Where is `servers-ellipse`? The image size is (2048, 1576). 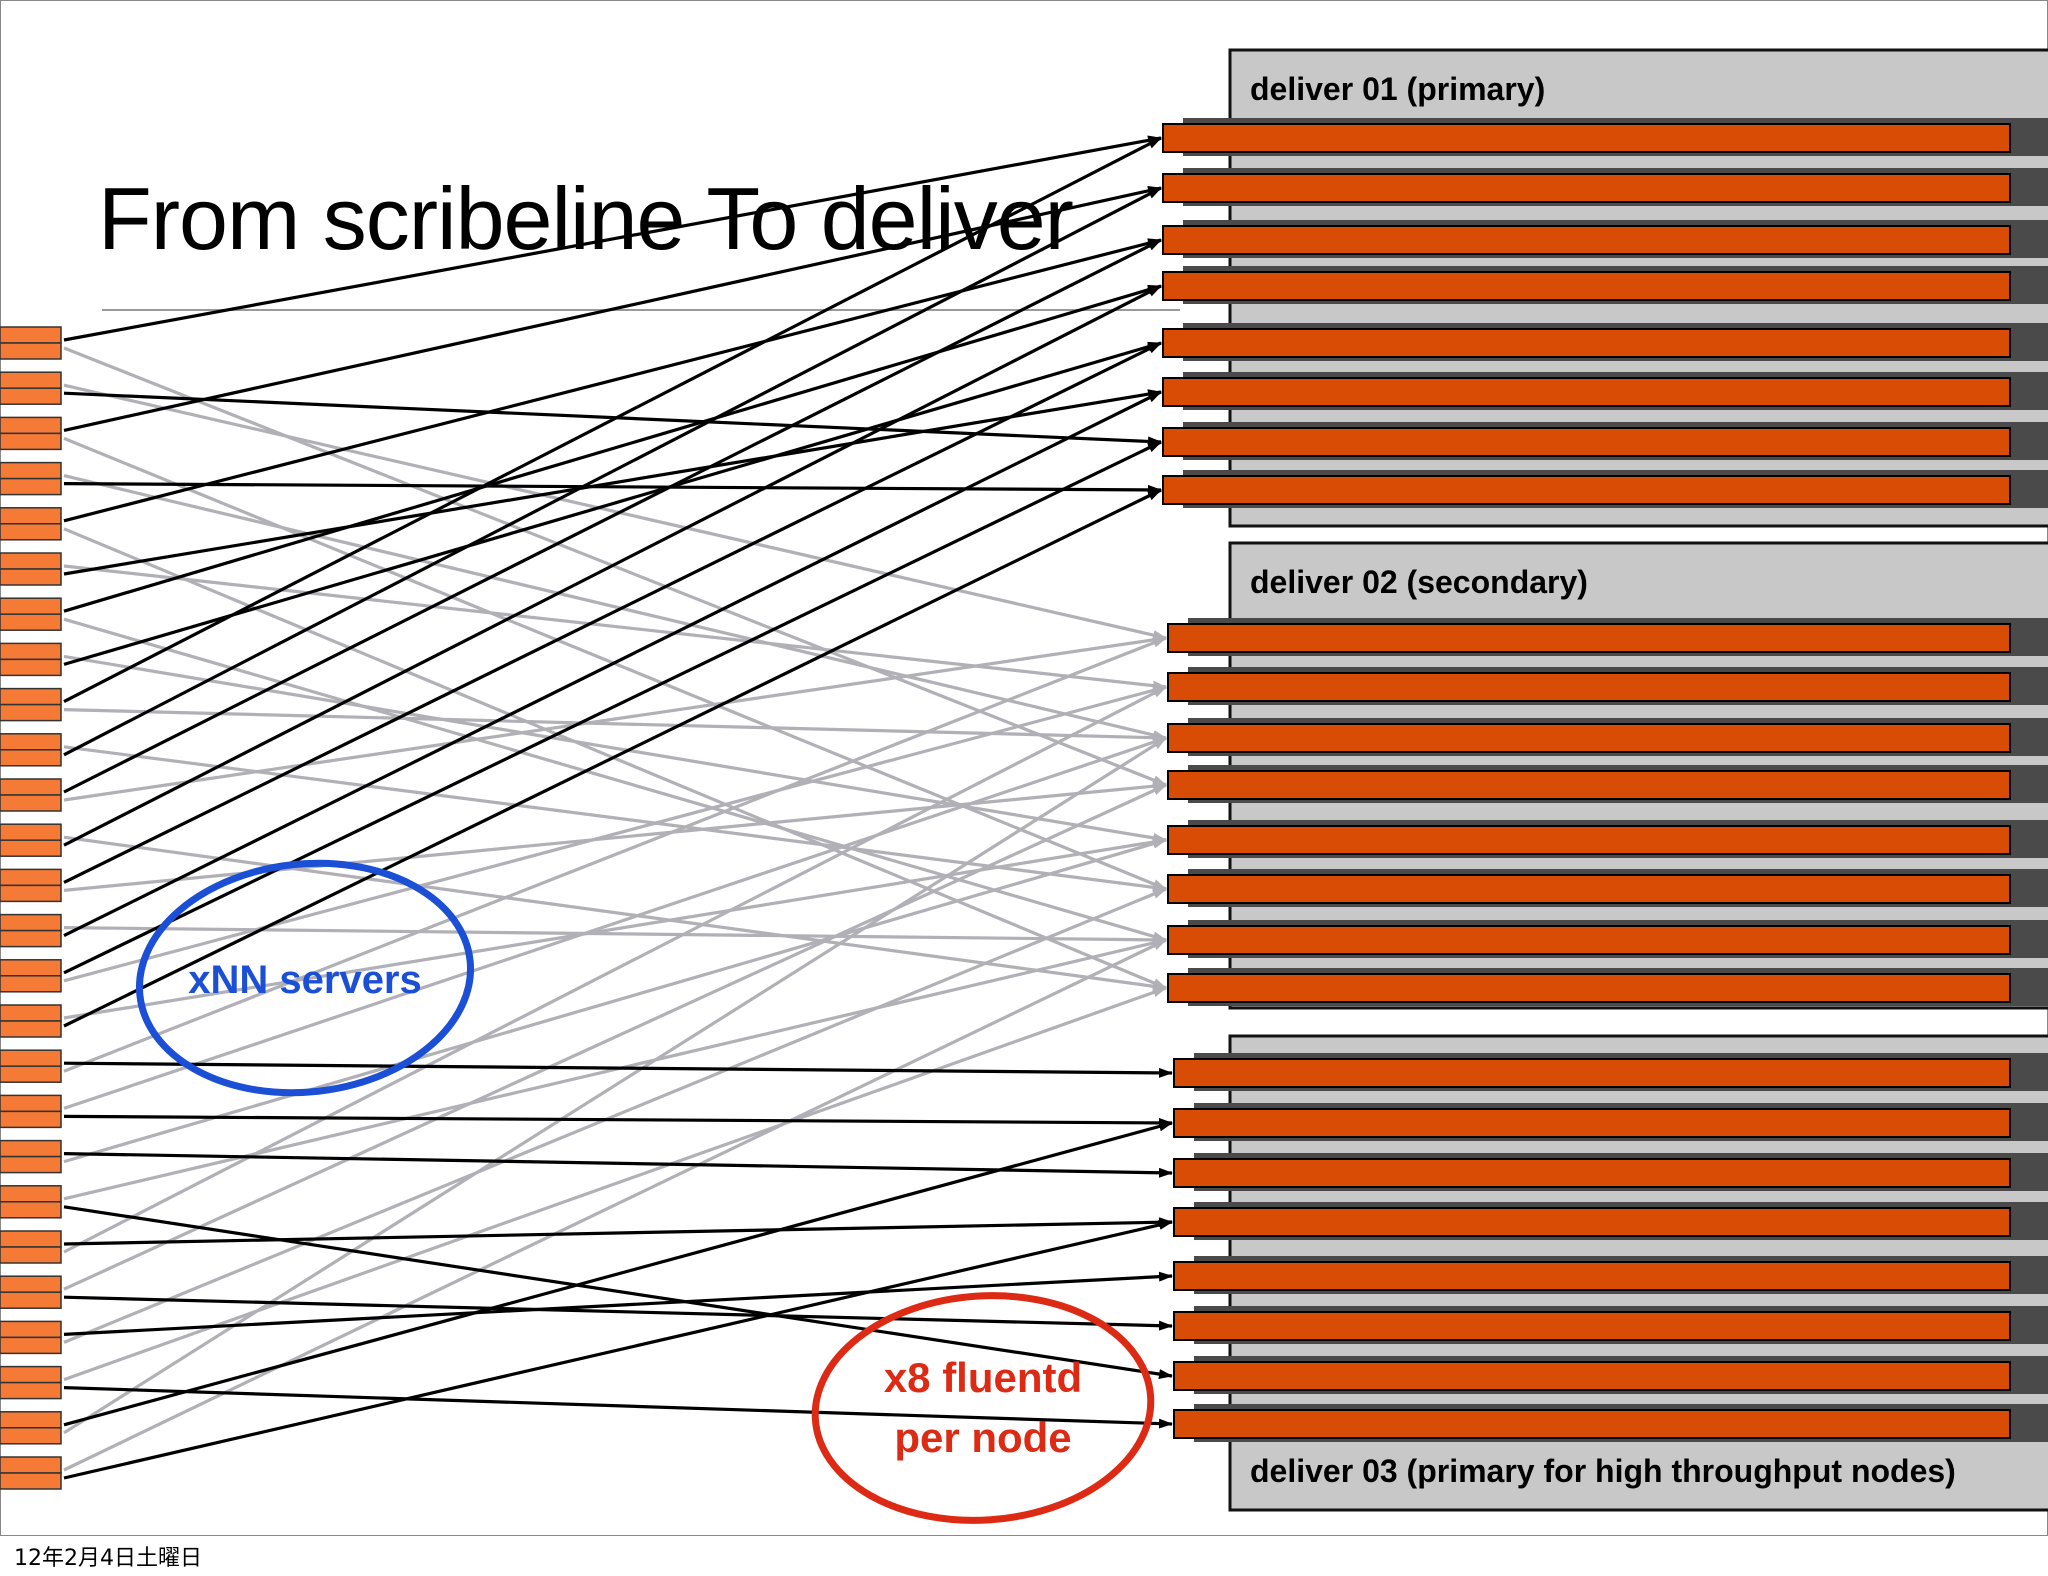
servers-ellipse is located at coordinates (305, 978).